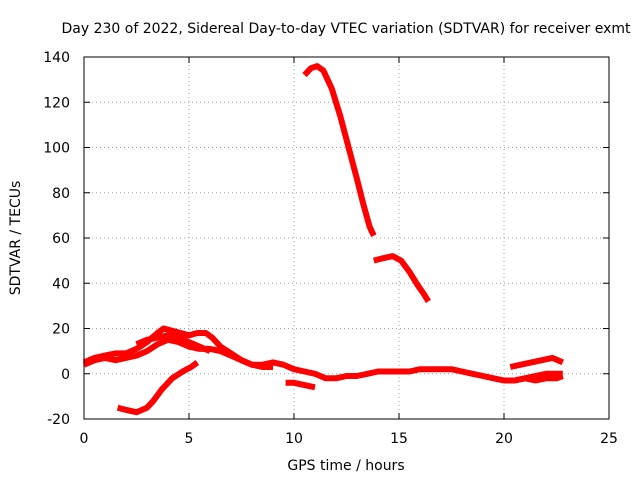 Image resolution: width=640 pixels, height=480 pixels. Describe the element at coordinates (322, 354) in the screenshot. I see `series-arc-main-upper` at that location.